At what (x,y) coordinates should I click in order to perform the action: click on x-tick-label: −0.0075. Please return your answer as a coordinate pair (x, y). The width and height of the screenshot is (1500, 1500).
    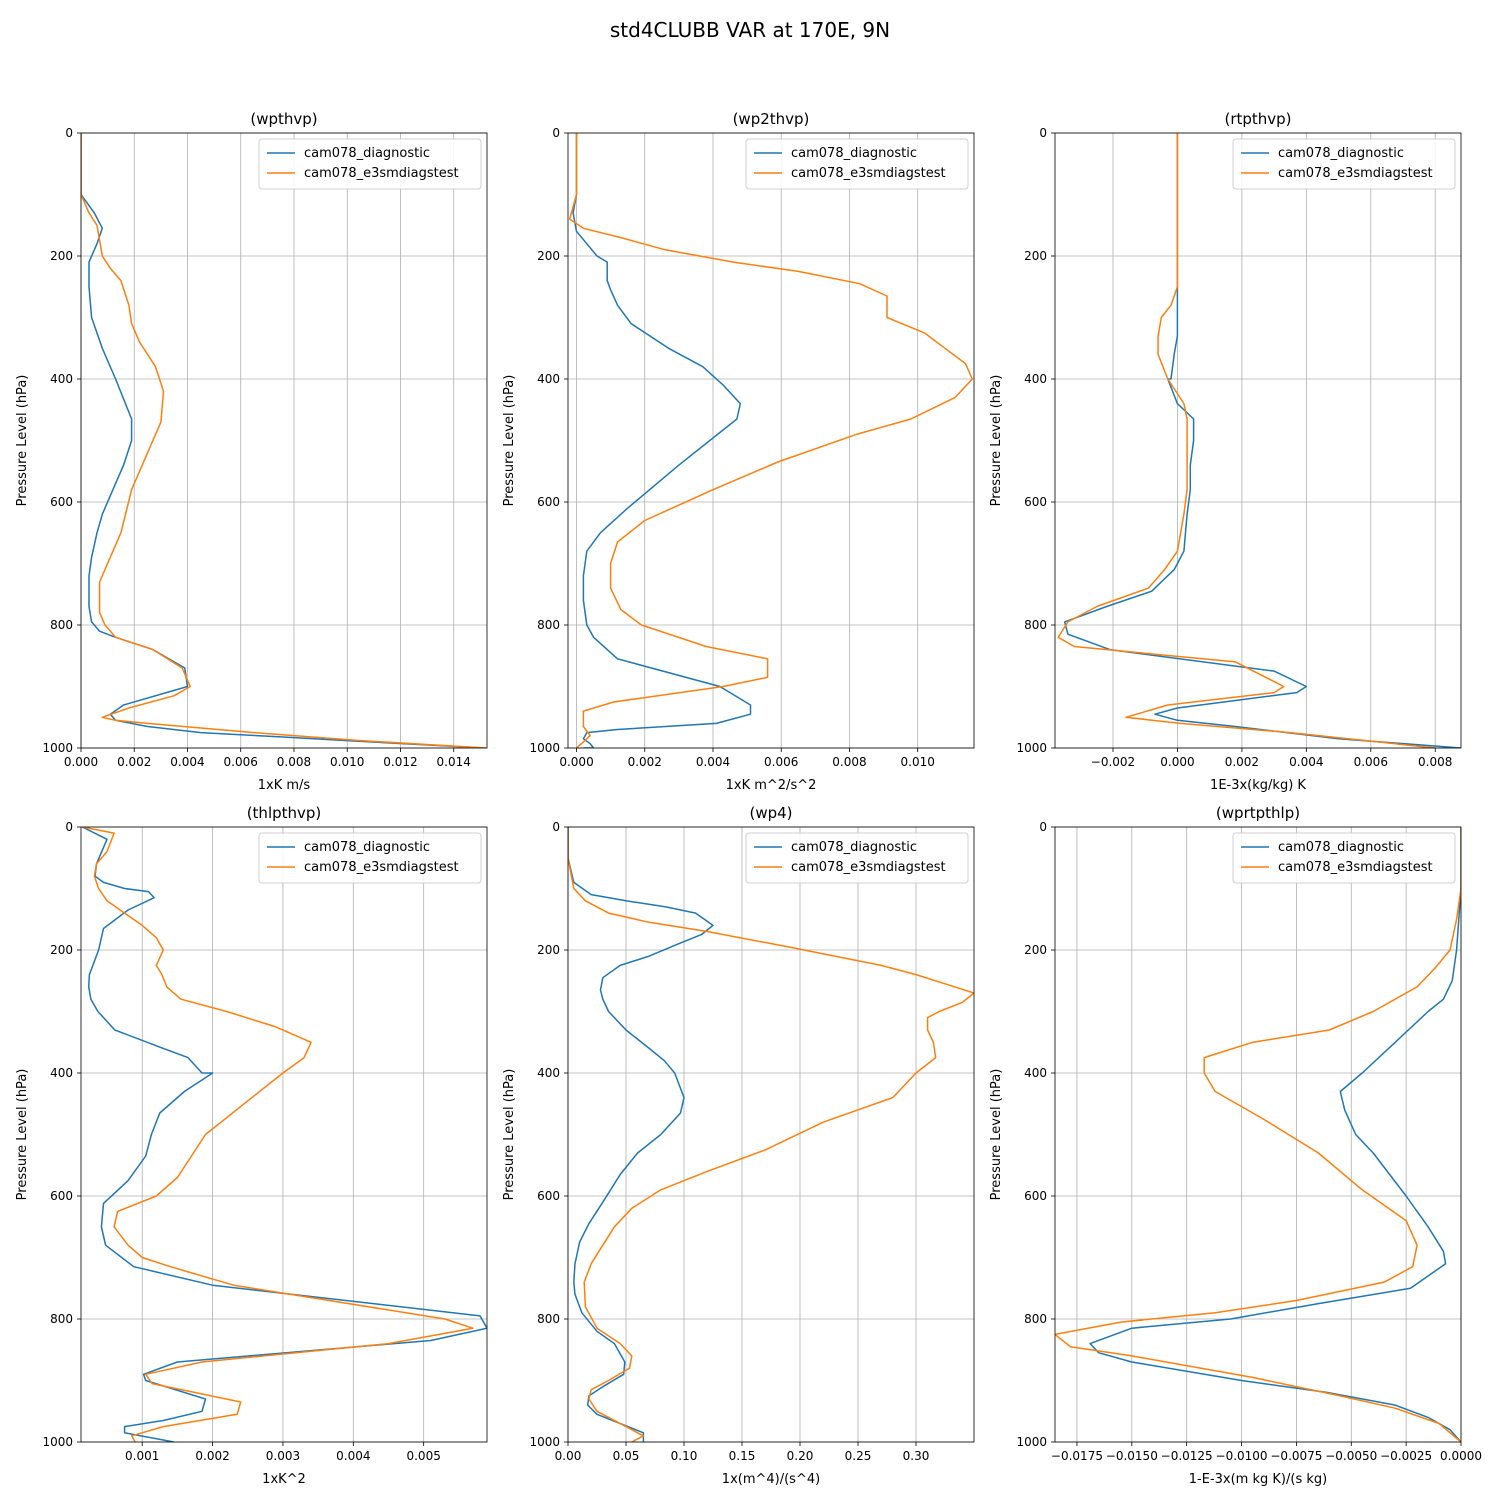
    Looking at the image, I should click on (1296, 1456).